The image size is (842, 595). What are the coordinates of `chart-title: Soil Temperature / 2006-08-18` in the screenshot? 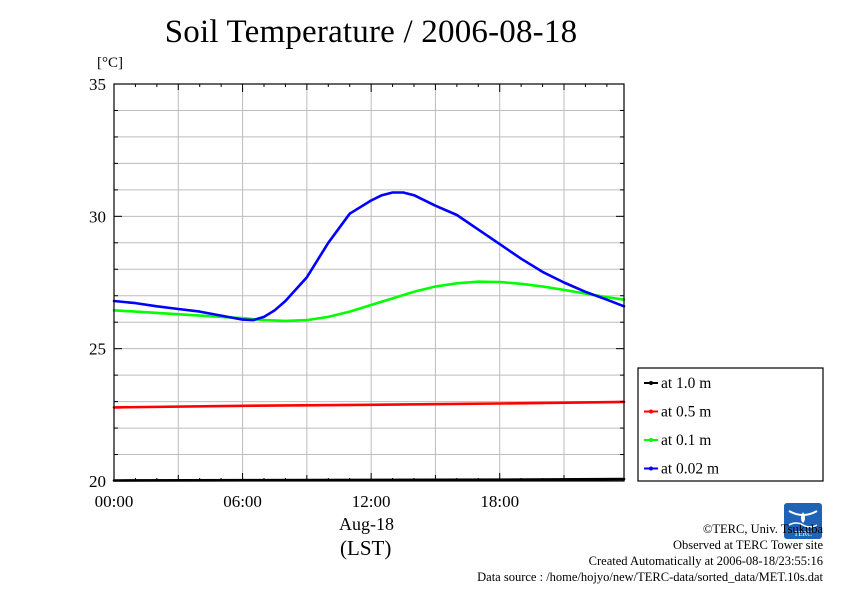 It's located at (371, 32).